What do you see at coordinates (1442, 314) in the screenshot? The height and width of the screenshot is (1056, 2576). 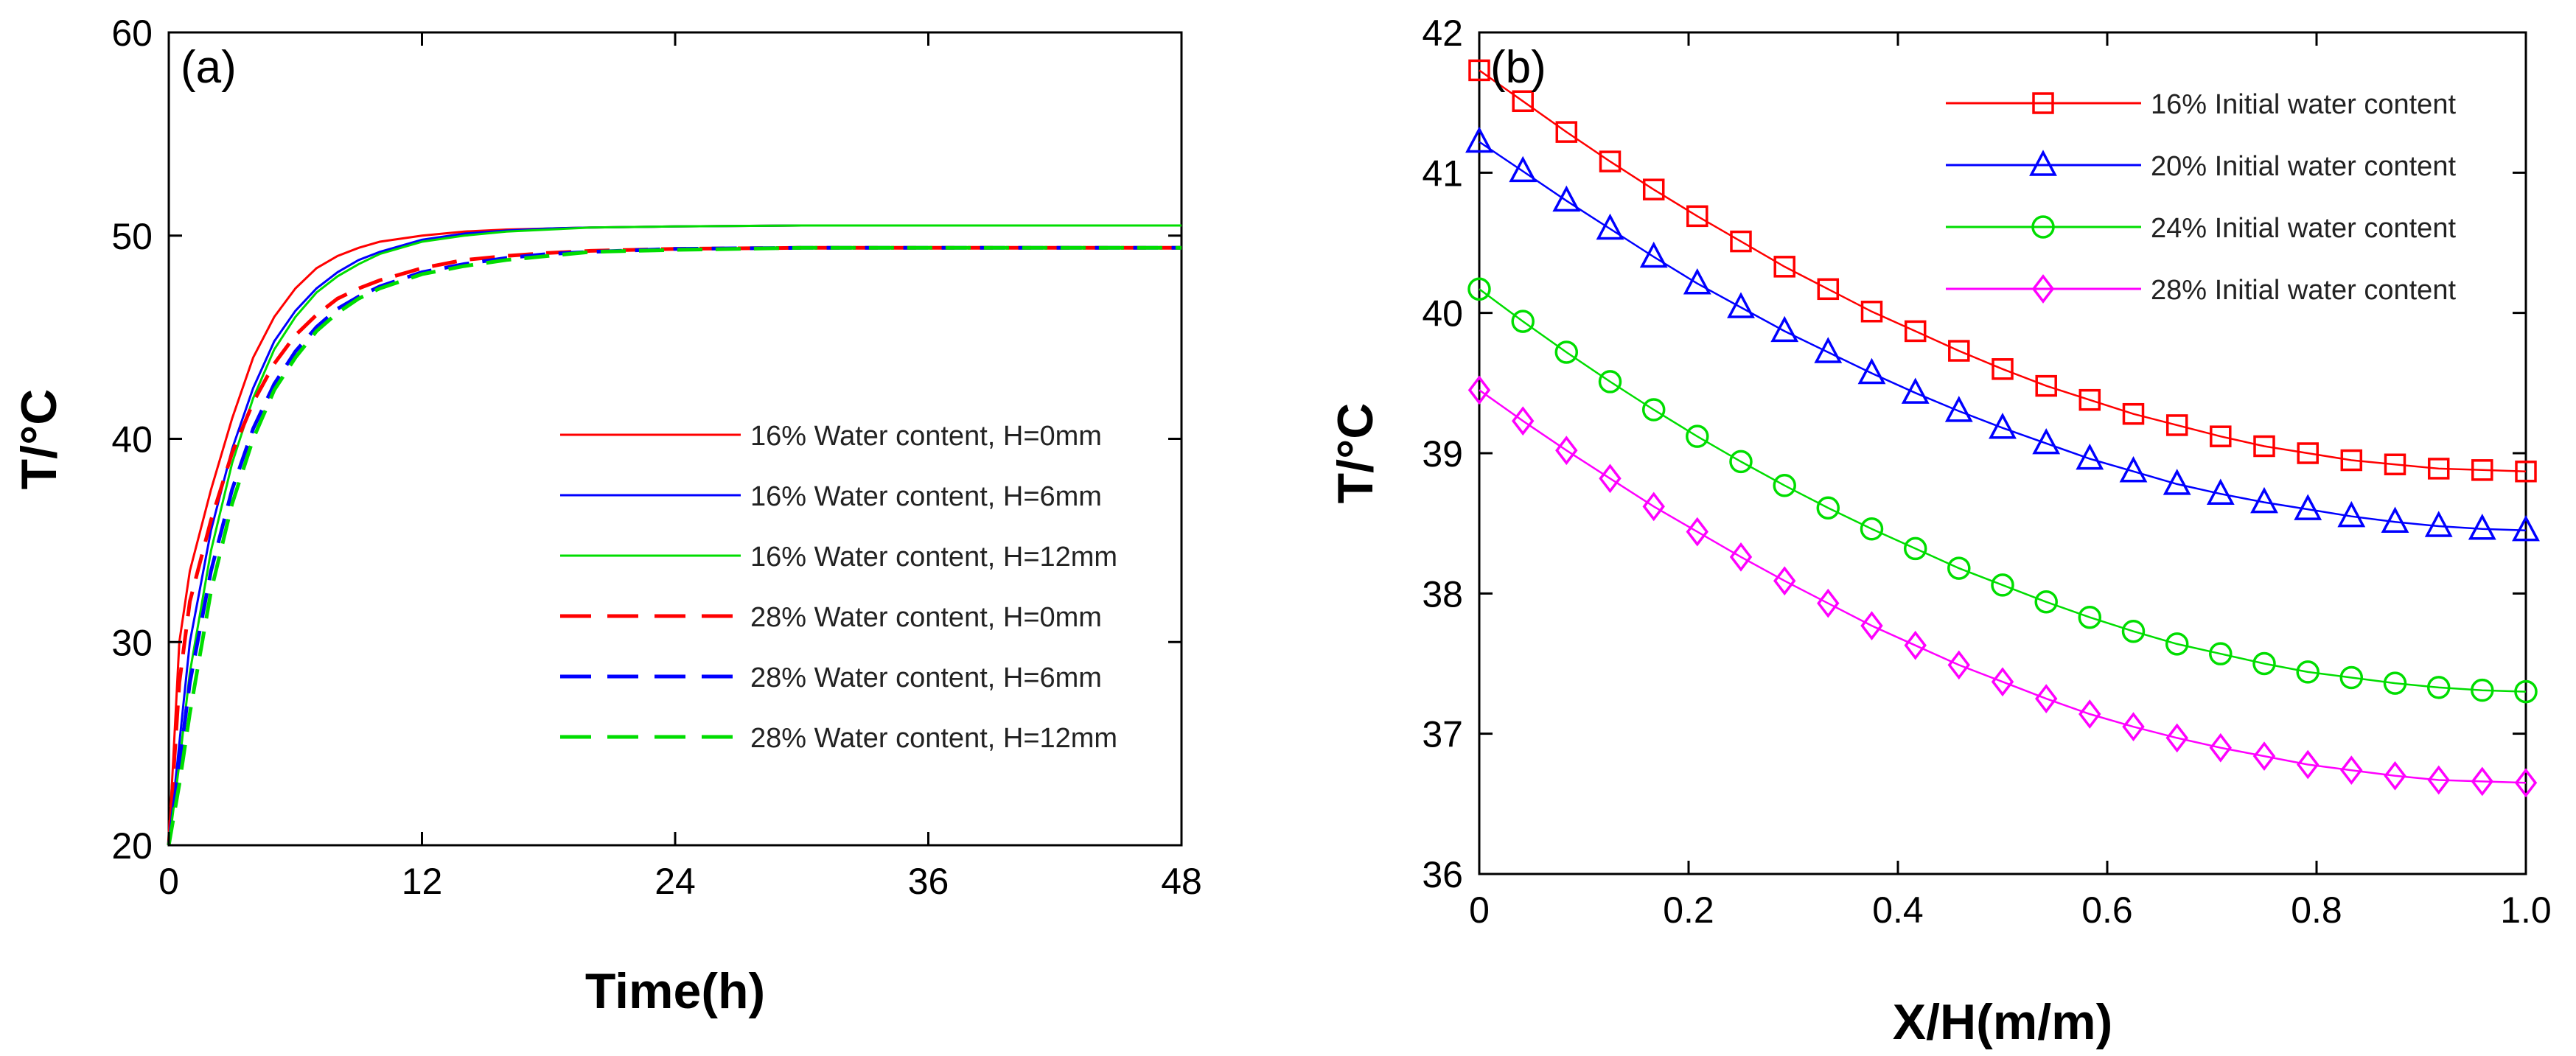 I see `y-tick-label: 40` at bounding box center [1442, 314].